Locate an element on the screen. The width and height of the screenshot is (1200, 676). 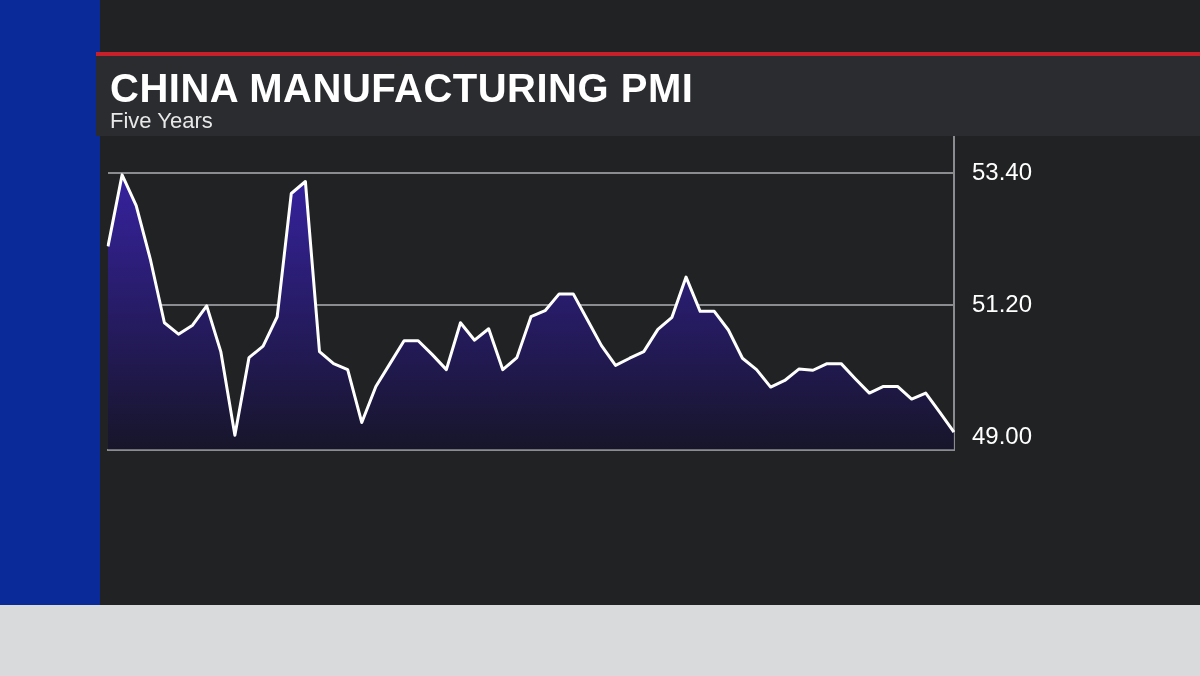
y-tick-label: 51.20 is located at coordinates (1001, 303).